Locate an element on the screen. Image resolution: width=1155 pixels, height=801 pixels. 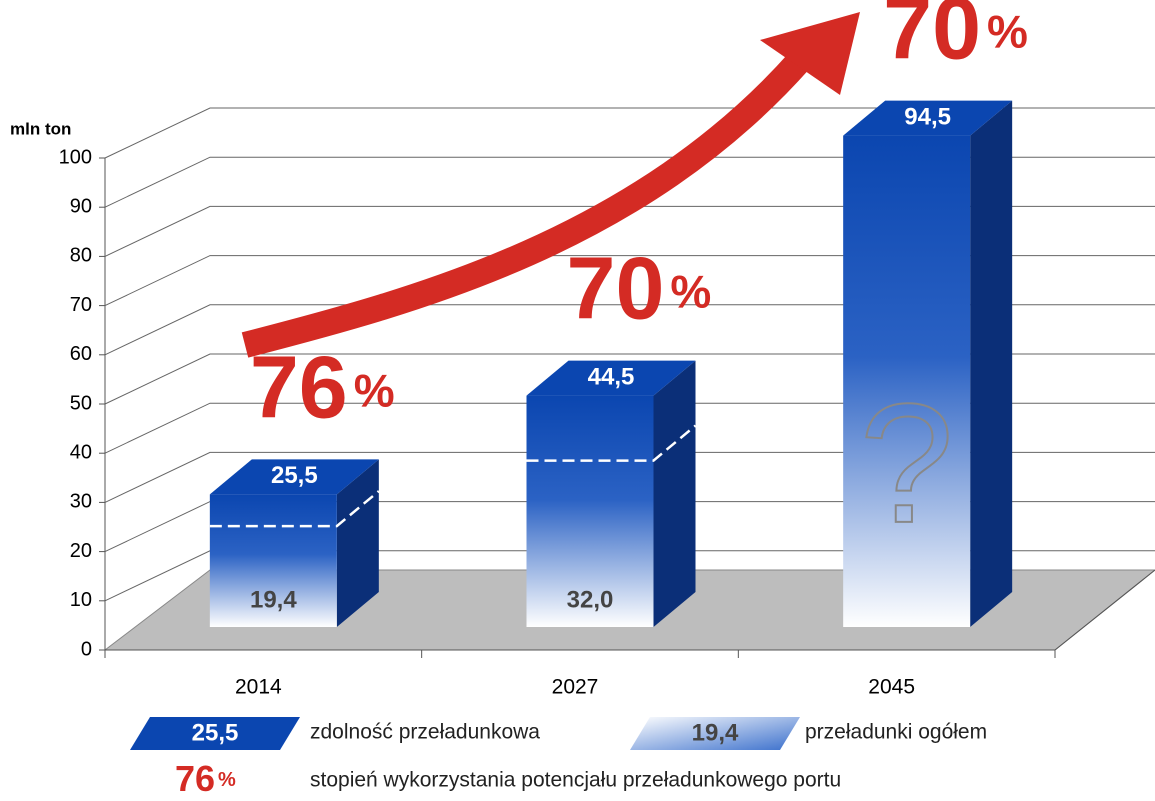
y-tick-label: 40 is located at coordinates (81, 452).